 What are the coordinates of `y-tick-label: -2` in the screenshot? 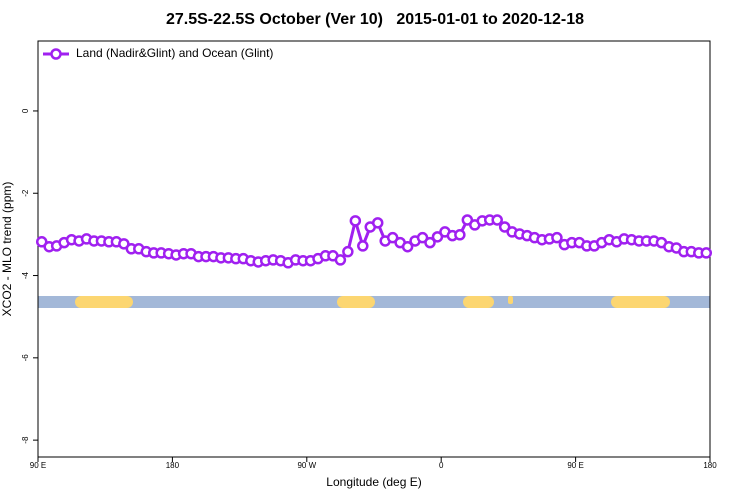 It's located at (25, 193).